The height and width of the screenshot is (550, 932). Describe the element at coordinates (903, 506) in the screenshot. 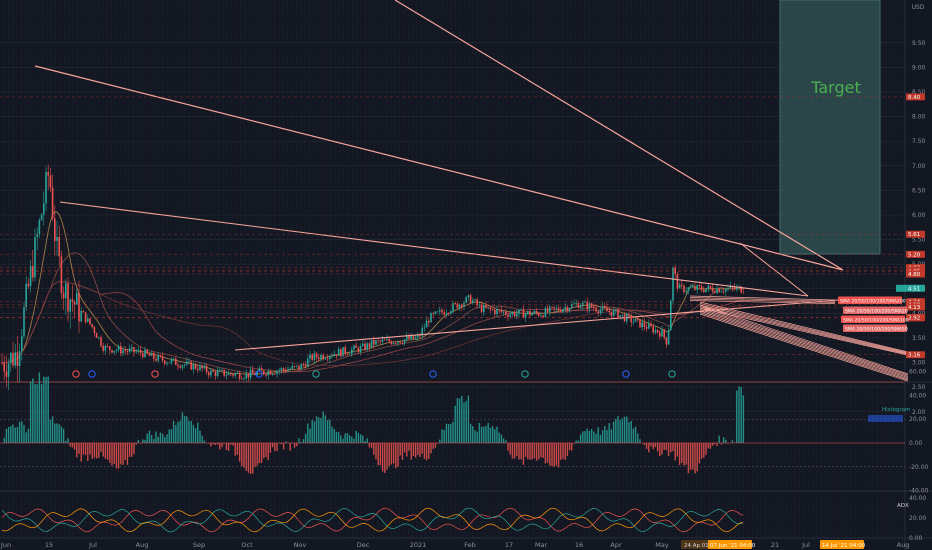

I see `adx-legend: ADX` at that location.